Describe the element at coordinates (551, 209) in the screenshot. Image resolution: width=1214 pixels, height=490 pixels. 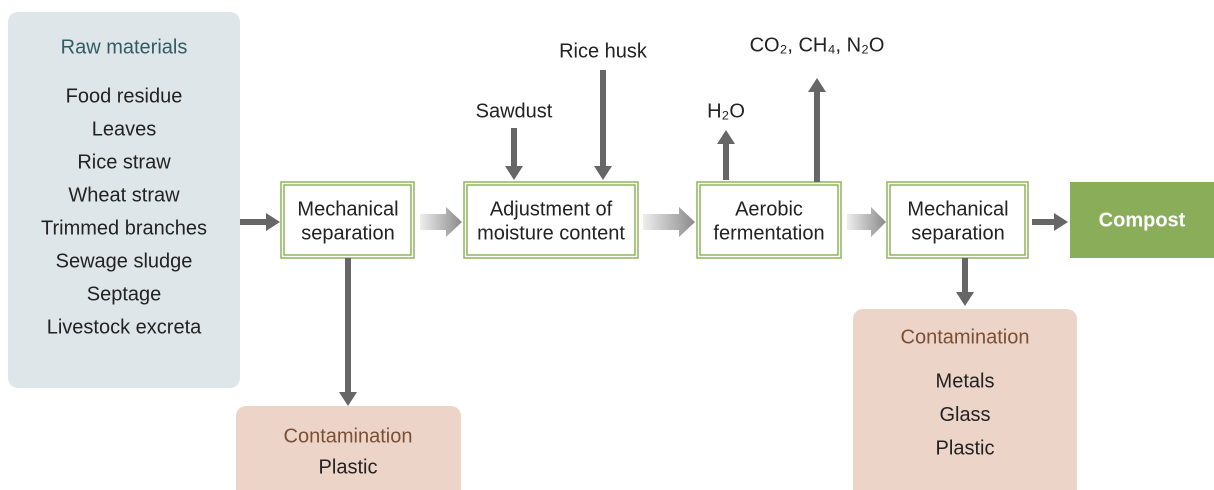
I see `step-label: Adjustment of` at that location.